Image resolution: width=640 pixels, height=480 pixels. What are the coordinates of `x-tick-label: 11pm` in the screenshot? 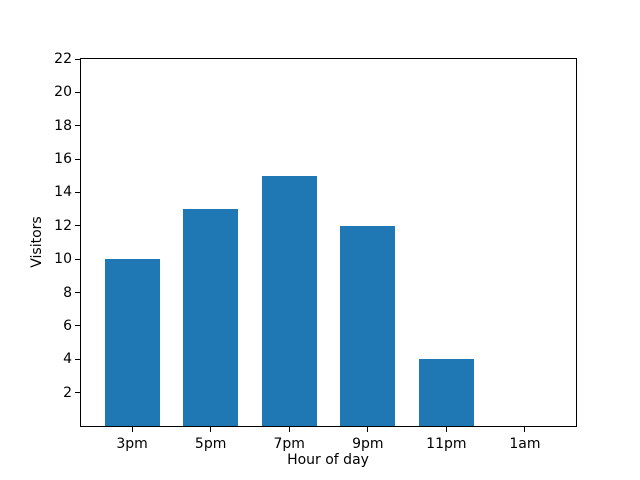 It's located at (446, 444).